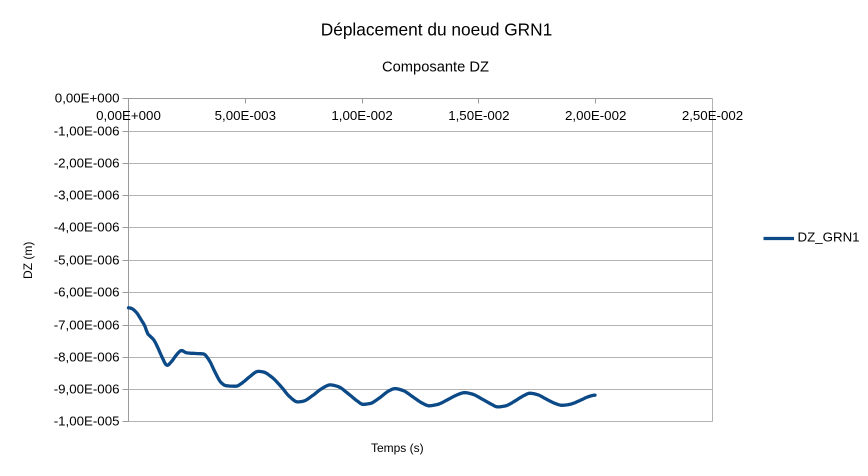 The height and width of the screenshot is (476, 868). Describe the element at coordinates (87, 260) in the screenshot. I see `svg-text: -5,00E-006` at that location.